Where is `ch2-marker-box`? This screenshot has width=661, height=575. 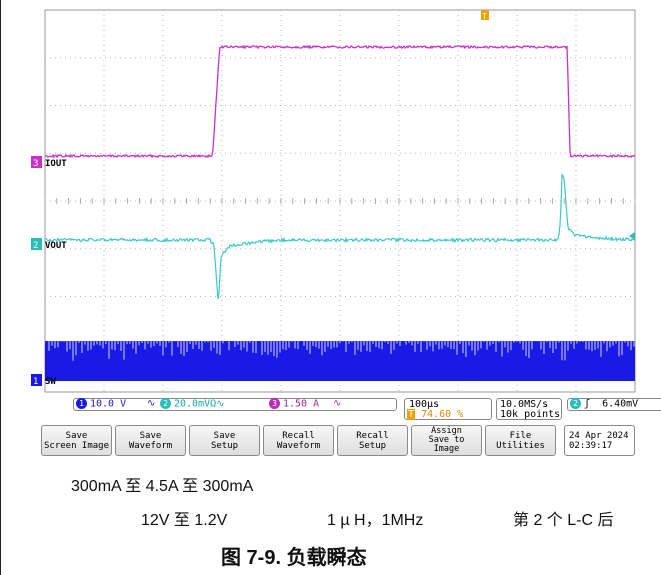
ch2-marker-box is located at coordinates (36, 244).